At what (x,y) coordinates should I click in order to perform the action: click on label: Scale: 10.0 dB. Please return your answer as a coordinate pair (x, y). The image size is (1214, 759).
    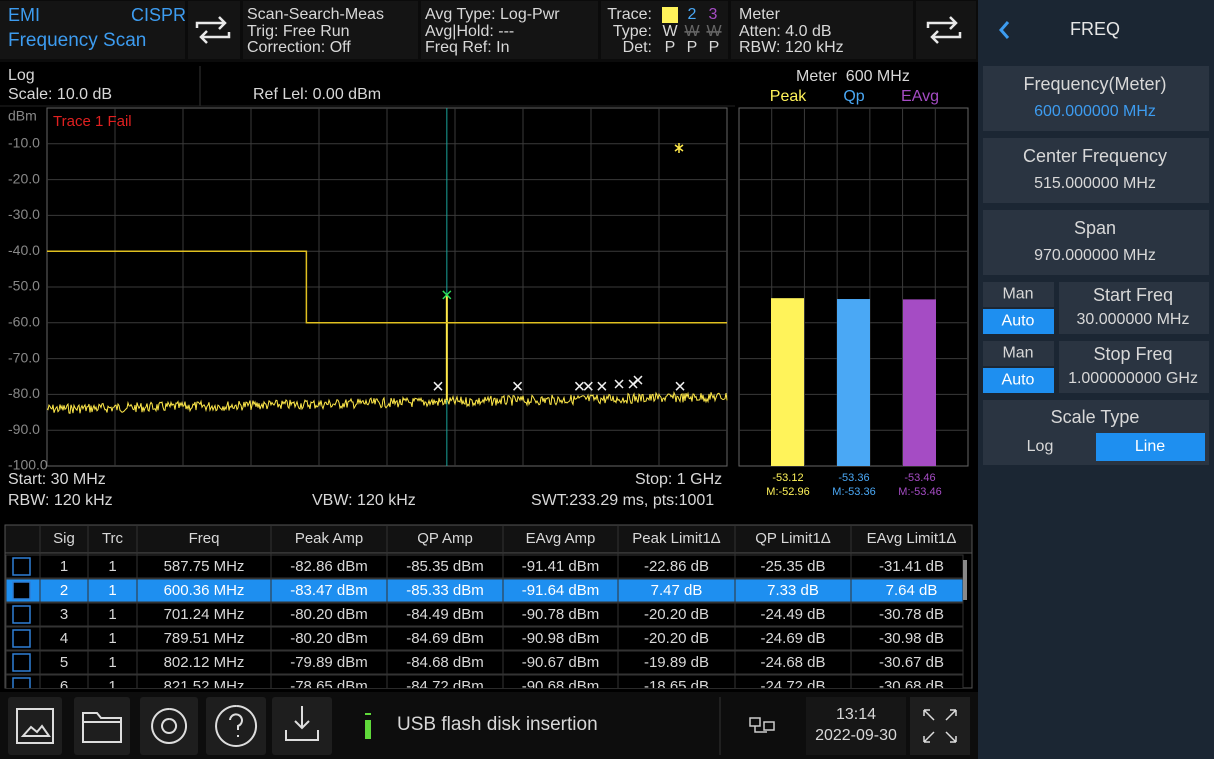
    Looking at the image, I should click on (60, 94).